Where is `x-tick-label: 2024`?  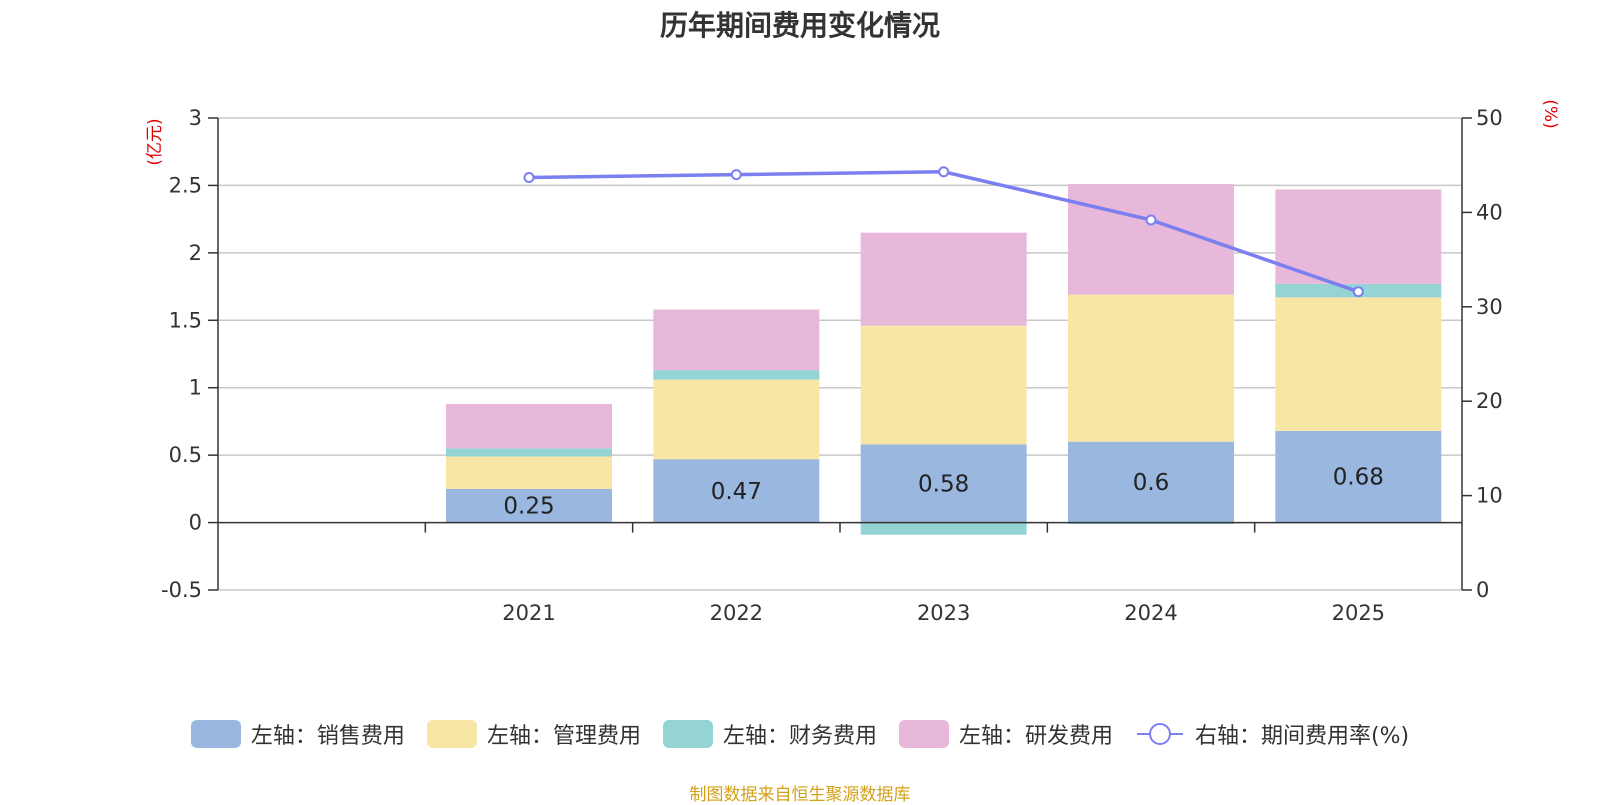
x-tick-label: 2024 is located at coordinates (1150, 613).